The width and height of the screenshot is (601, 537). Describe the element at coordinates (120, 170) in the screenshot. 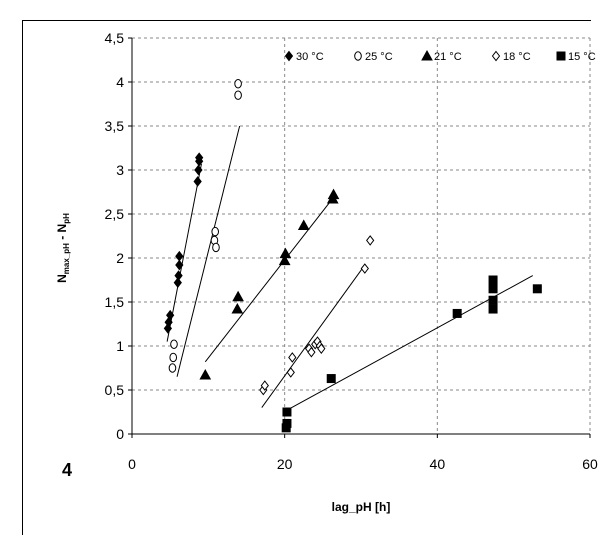

I see `y-tick-label: 3` at that location.